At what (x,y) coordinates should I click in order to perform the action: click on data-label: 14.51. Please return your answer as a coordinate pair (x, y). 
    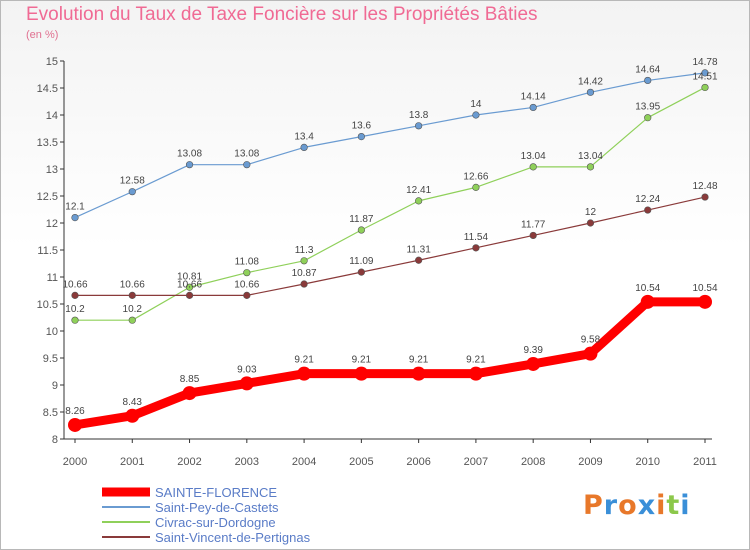
    Looking at the image, I should click on (704, 76).